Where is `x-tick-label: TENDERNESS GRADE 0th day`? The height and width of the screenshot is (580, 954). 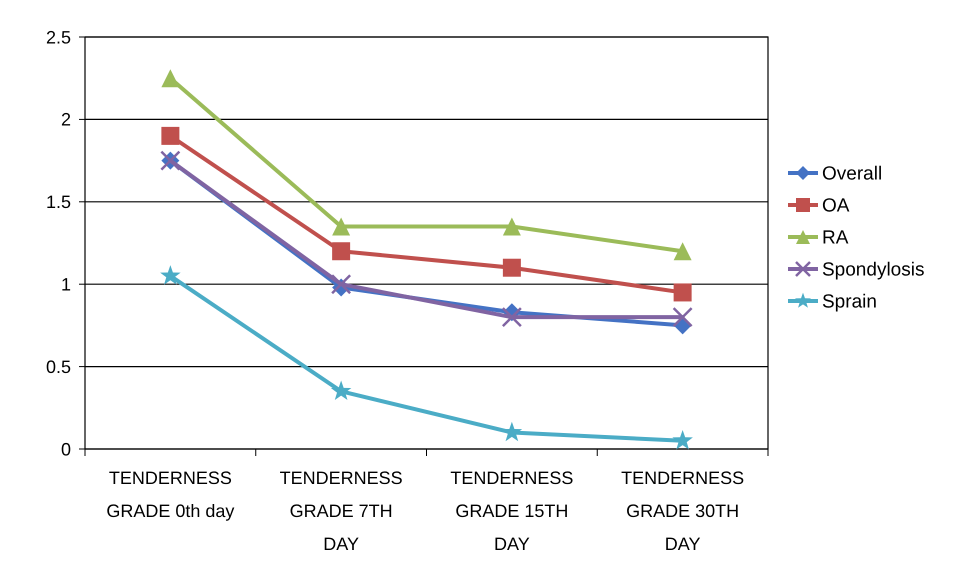 x-tick-label: TENDERNESS GRADE 0th day is located at coordinates (170, 494).